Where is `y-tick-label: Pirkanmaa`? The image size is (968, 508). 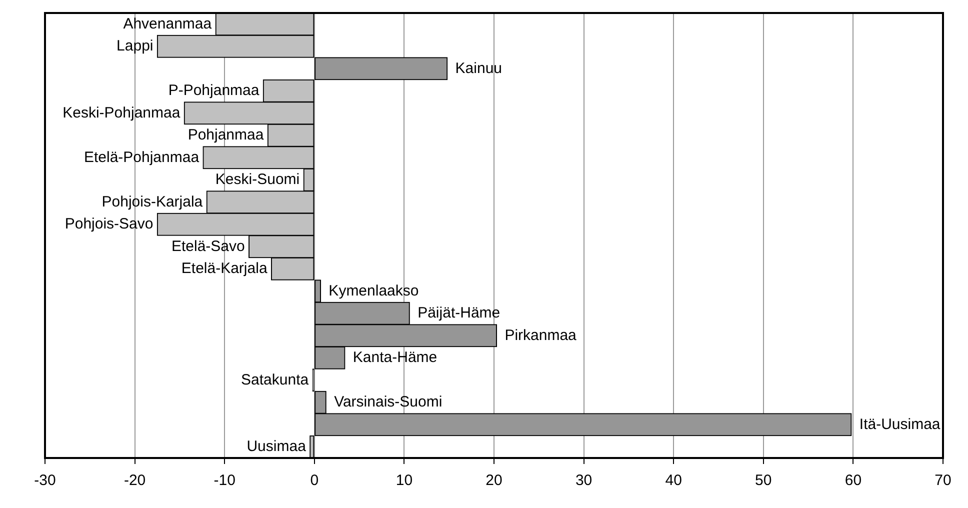
y-tick-label: Pirkanmaa is located at coordinates (541, 335).